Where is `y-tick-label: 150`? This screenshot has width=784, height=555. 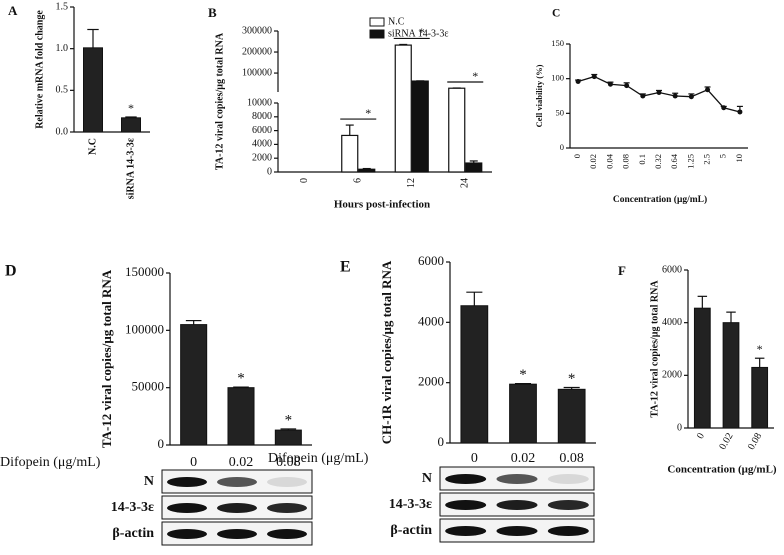
y-tick-label: 150 is located at coordinates (557, 43).